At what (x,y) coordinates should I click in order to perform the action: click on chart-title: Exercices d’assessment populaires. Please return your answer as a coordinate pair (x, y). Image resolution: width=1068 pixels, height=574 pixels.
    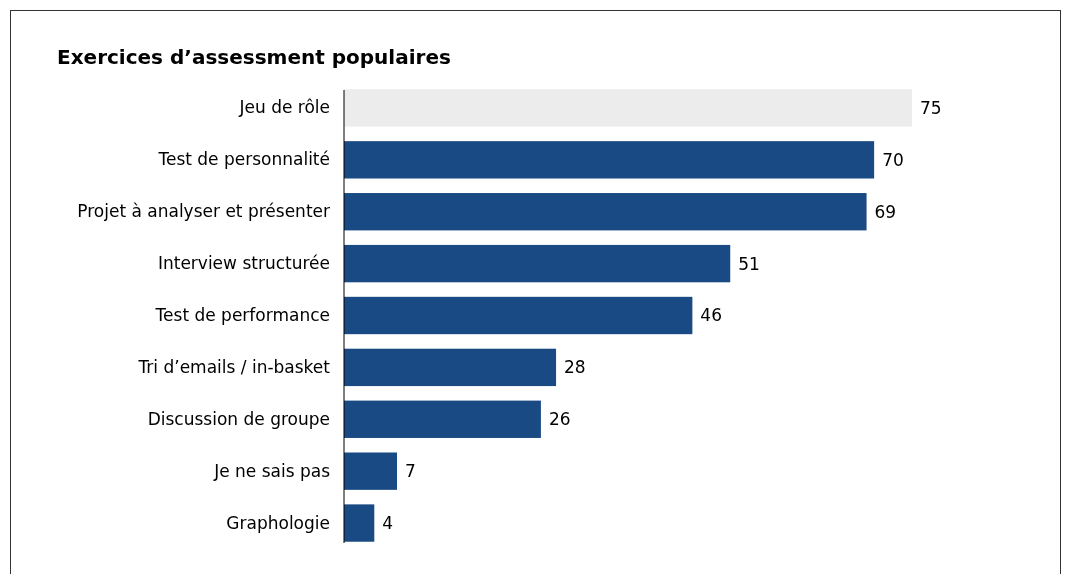
    Looking at the image, I should click on (254, 57).